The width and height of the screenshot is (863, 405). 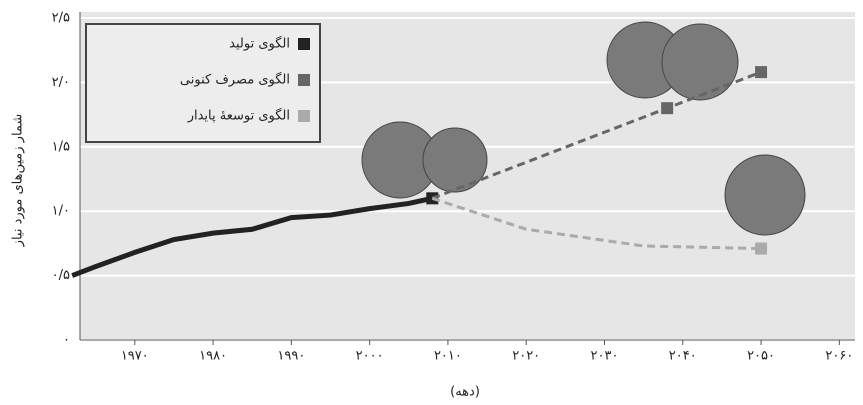 I want to click on x-tick-label: ۱۹۸۰, so click(x=213, y=356).